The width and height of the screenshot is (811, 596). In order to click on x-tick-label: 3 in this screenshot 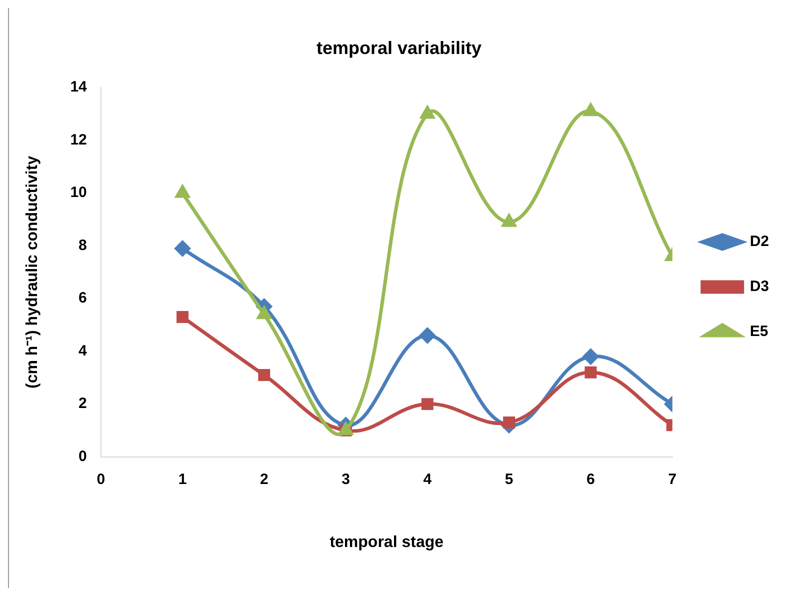, I will do `click(346, 479)`.